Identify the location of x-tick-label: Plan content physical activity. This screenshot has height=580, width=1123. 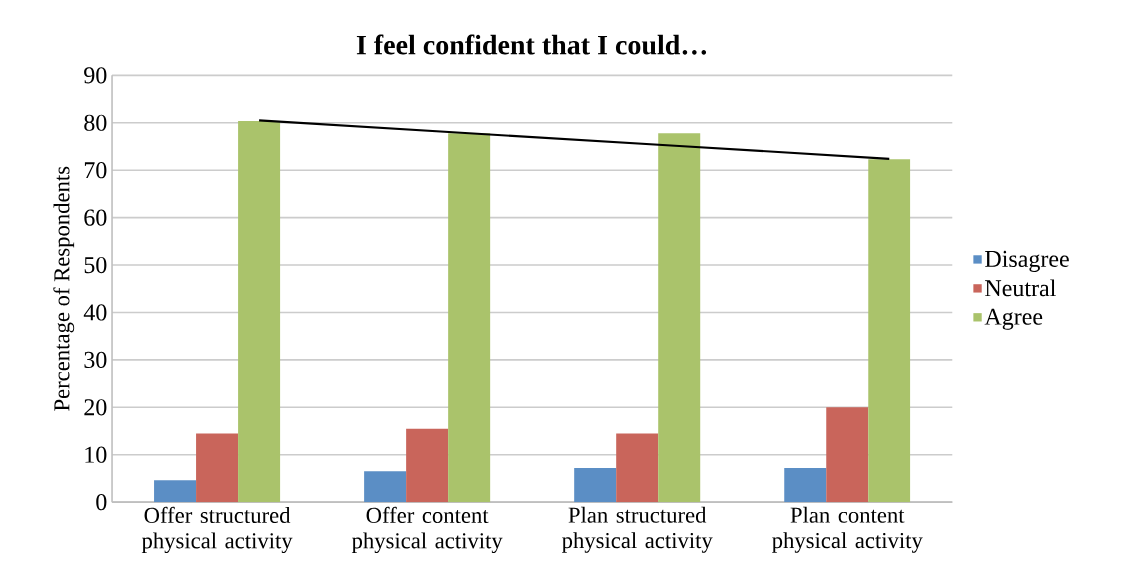
(847, 529).